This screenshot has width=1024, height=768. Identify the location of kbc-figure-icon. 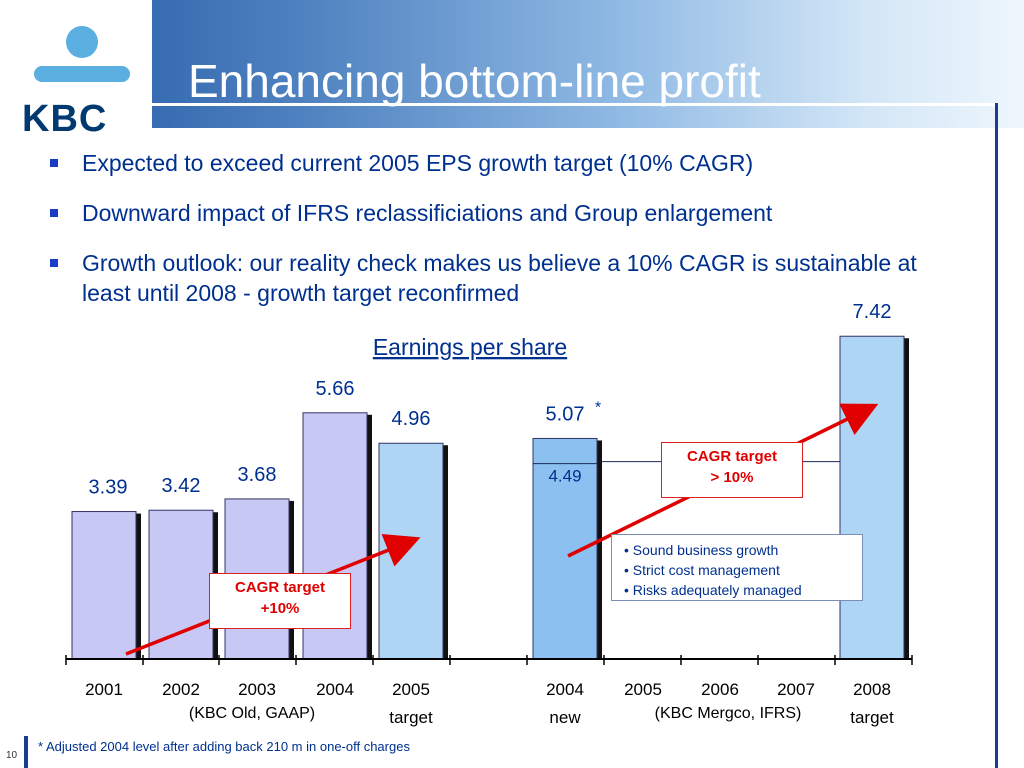
(82, 54).